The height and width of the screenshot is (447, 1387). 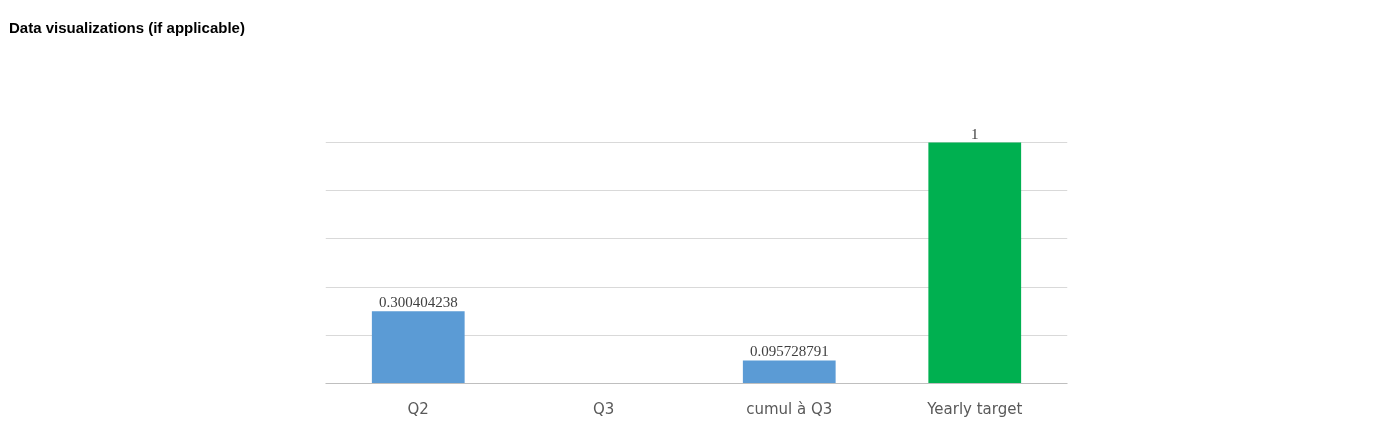 What do you see at coordinates (127, 28) in the screenshot?
I see `text: Data visualizations (if applicable)` at bounding box center [127, 28].